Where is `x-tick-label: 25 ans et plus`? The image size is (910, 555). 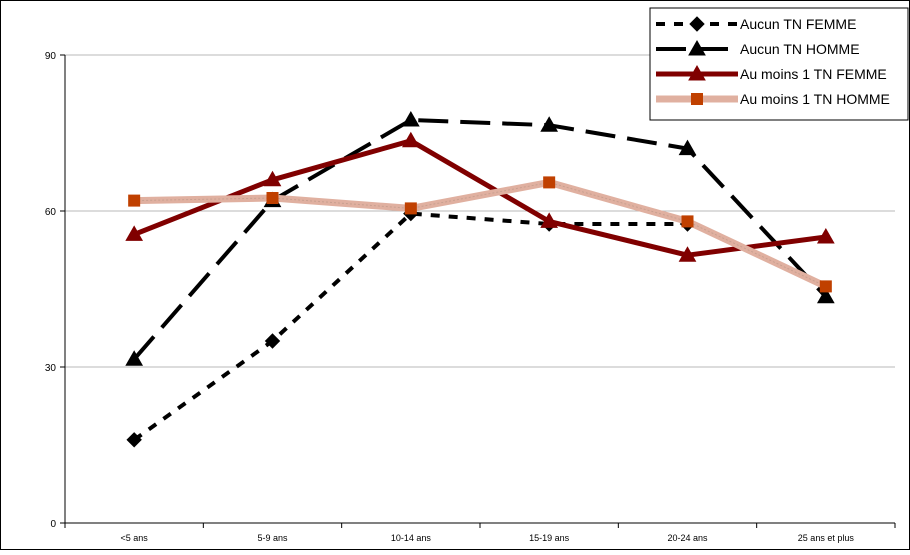 x-tick-label: 25 ans et plus is located at coordinates (826, 538).